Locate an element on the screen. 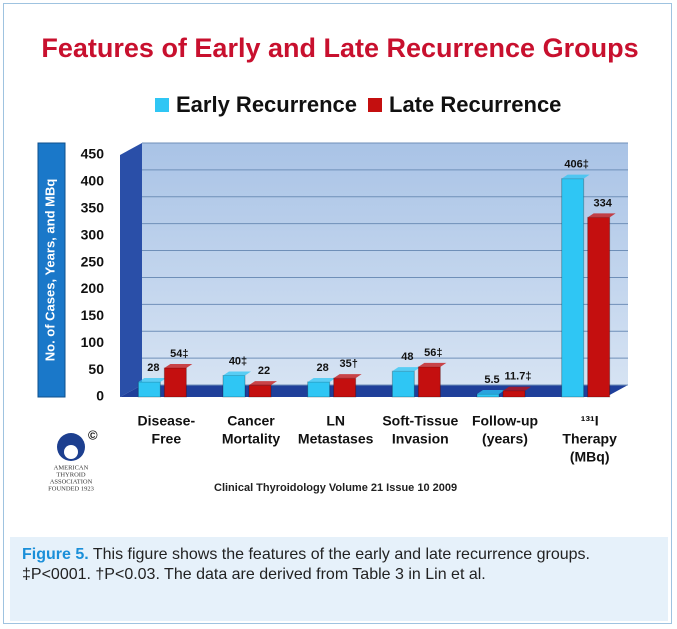 The width and height of the screenshot is (677, 629). value-label: 334 is located at coordinates (602, 203).